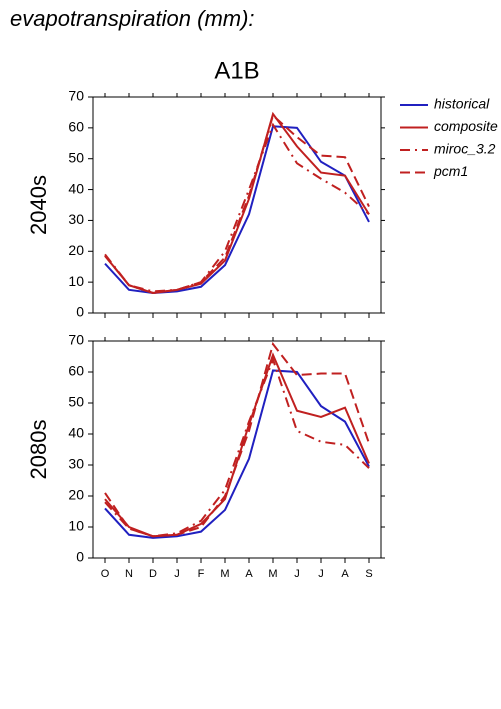  Describe the element at coordinates (236, 70) in the screenshot. I see `scenario-title: A1B` at that location.